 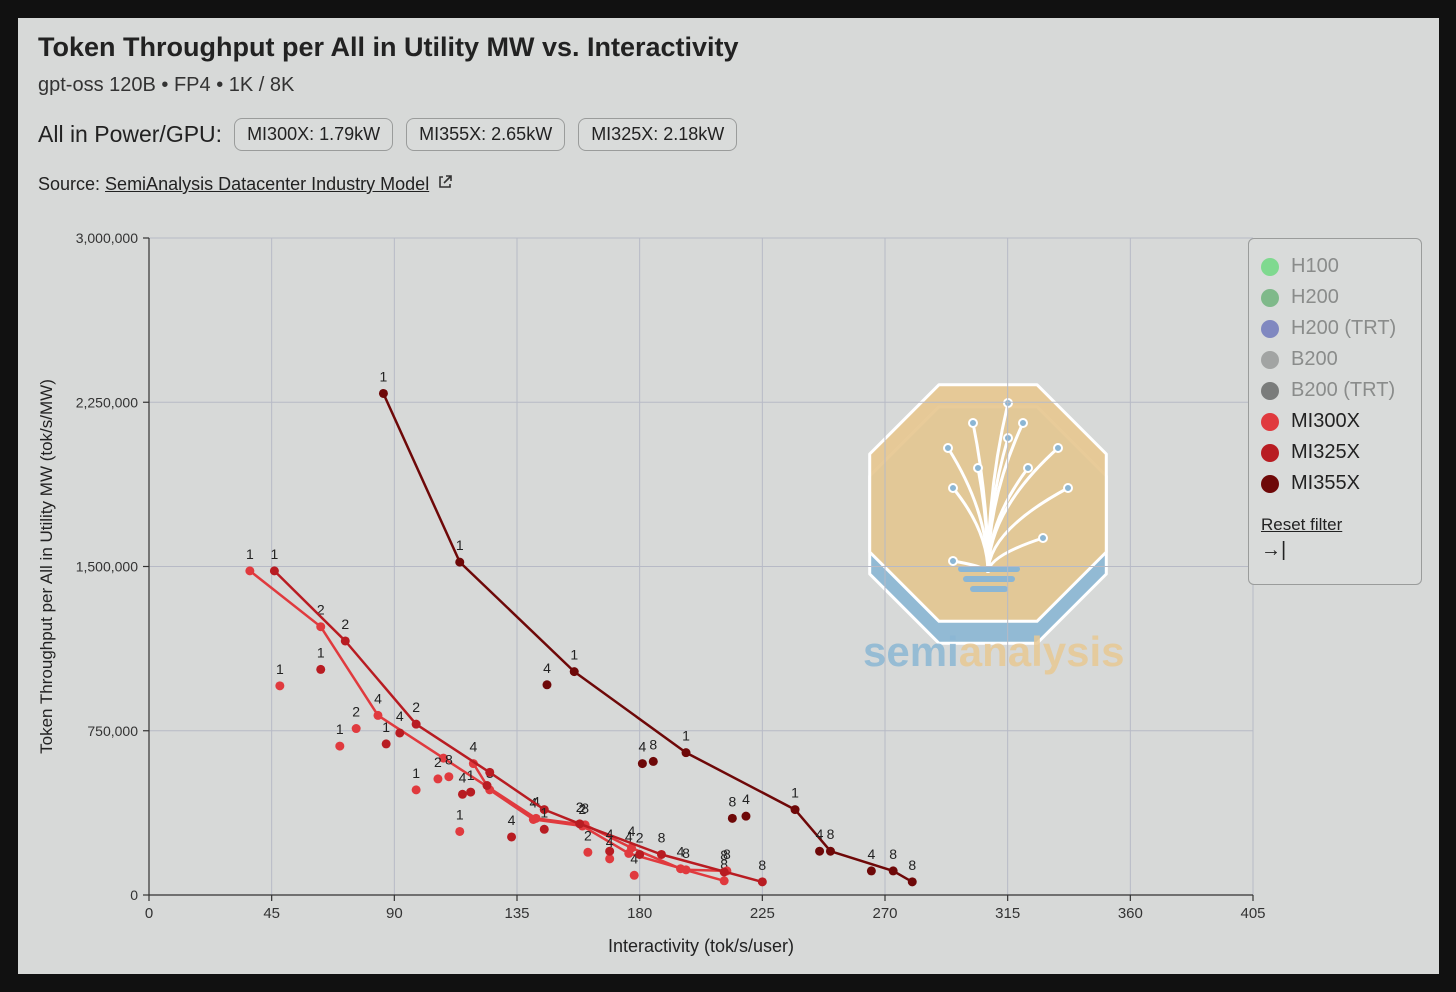 What do you see at coordinates (762, 913) in the screenshot?
I see `x-tick-label: 225` at bounding box center [762, 913].